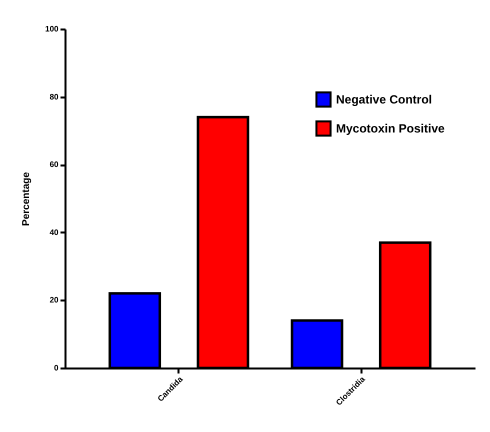 Image resolution: width=490 pixels, height=432 pixels. I want to click on y-tick-label: 100, so click(52, 29).